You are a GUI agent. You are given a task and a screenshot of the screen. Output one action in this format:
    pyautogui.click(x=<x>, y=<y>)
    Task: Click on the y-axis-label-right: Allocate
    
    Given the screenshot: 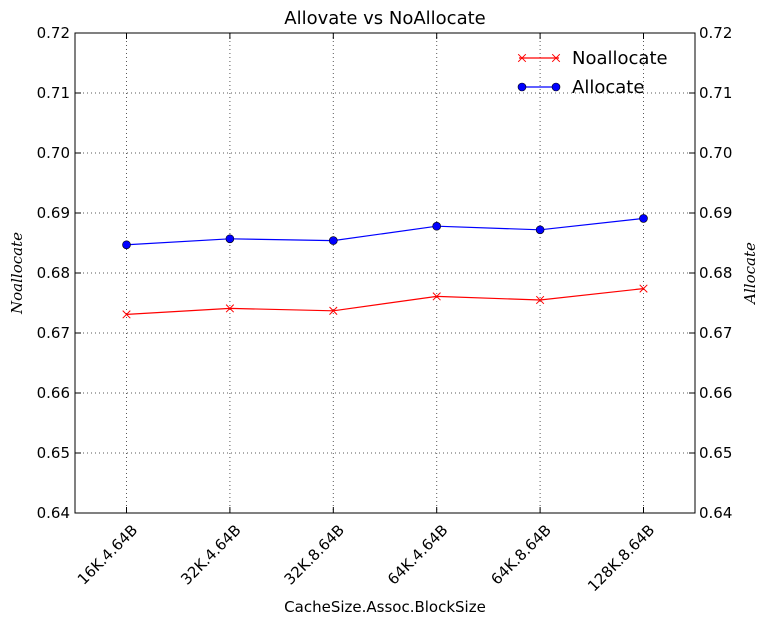 What is the action you would take?
    pyautogui.click(x=750, y=274)
    